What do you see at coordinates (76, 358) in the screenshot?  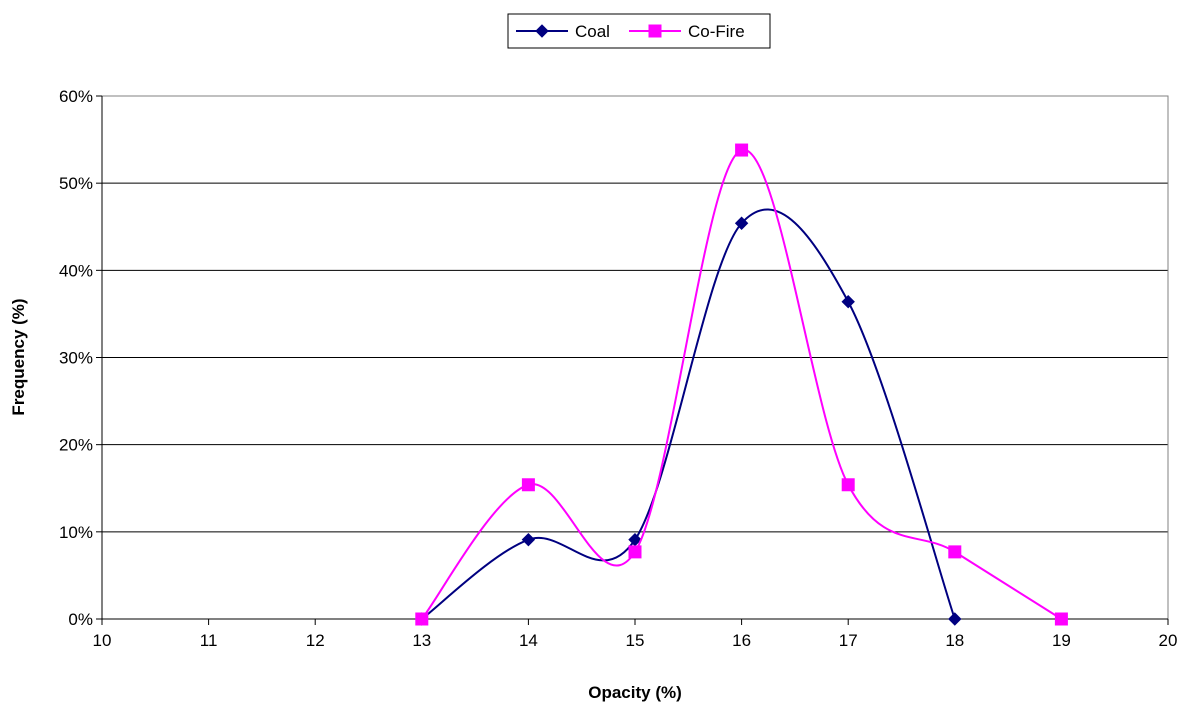 I see `y-tick-label: 30%` at bounding box center [76, 358].